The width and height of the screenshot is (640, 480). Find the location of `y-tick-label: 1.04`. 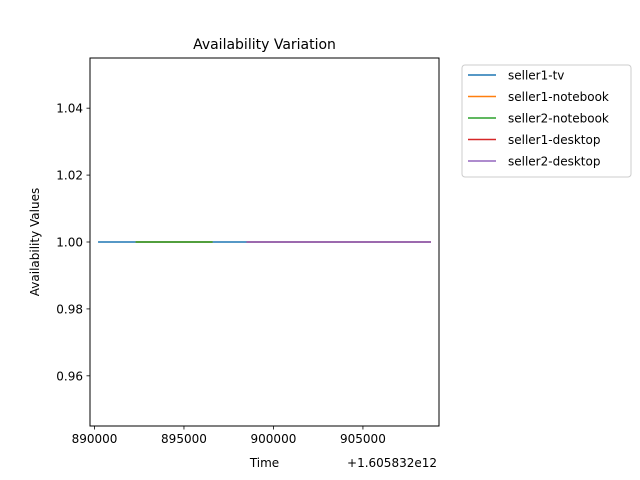

y-tick-label: 1.04 is located at coordinates (69, 109).